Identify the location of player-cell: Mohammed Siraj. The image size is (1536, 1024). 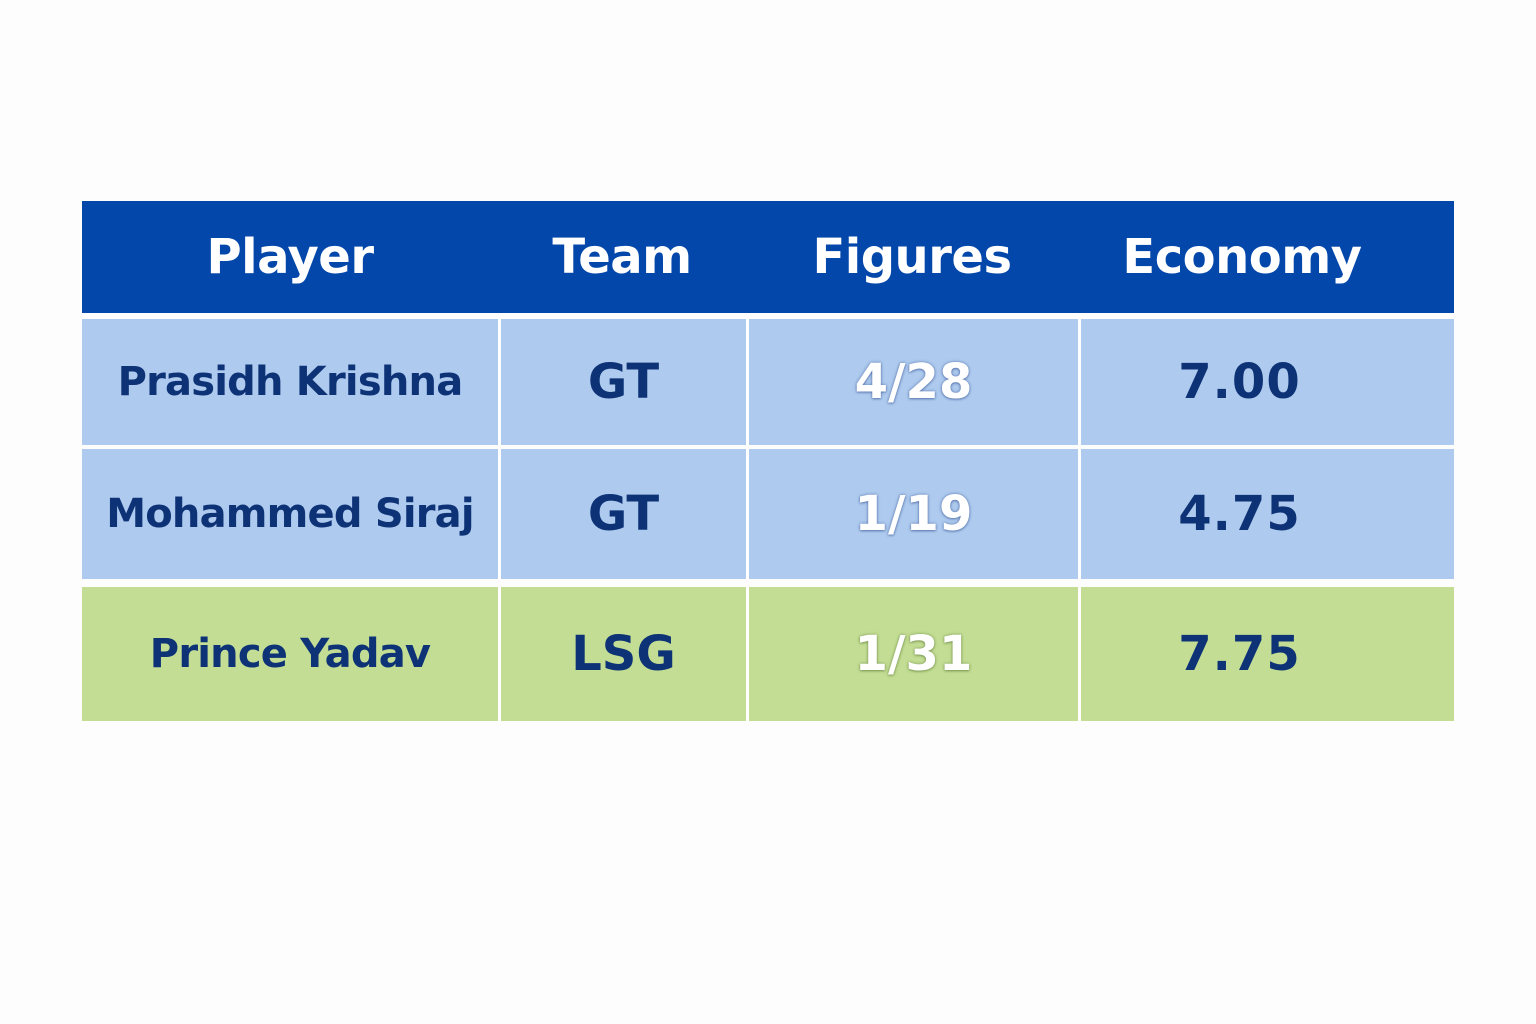
(290, 514).